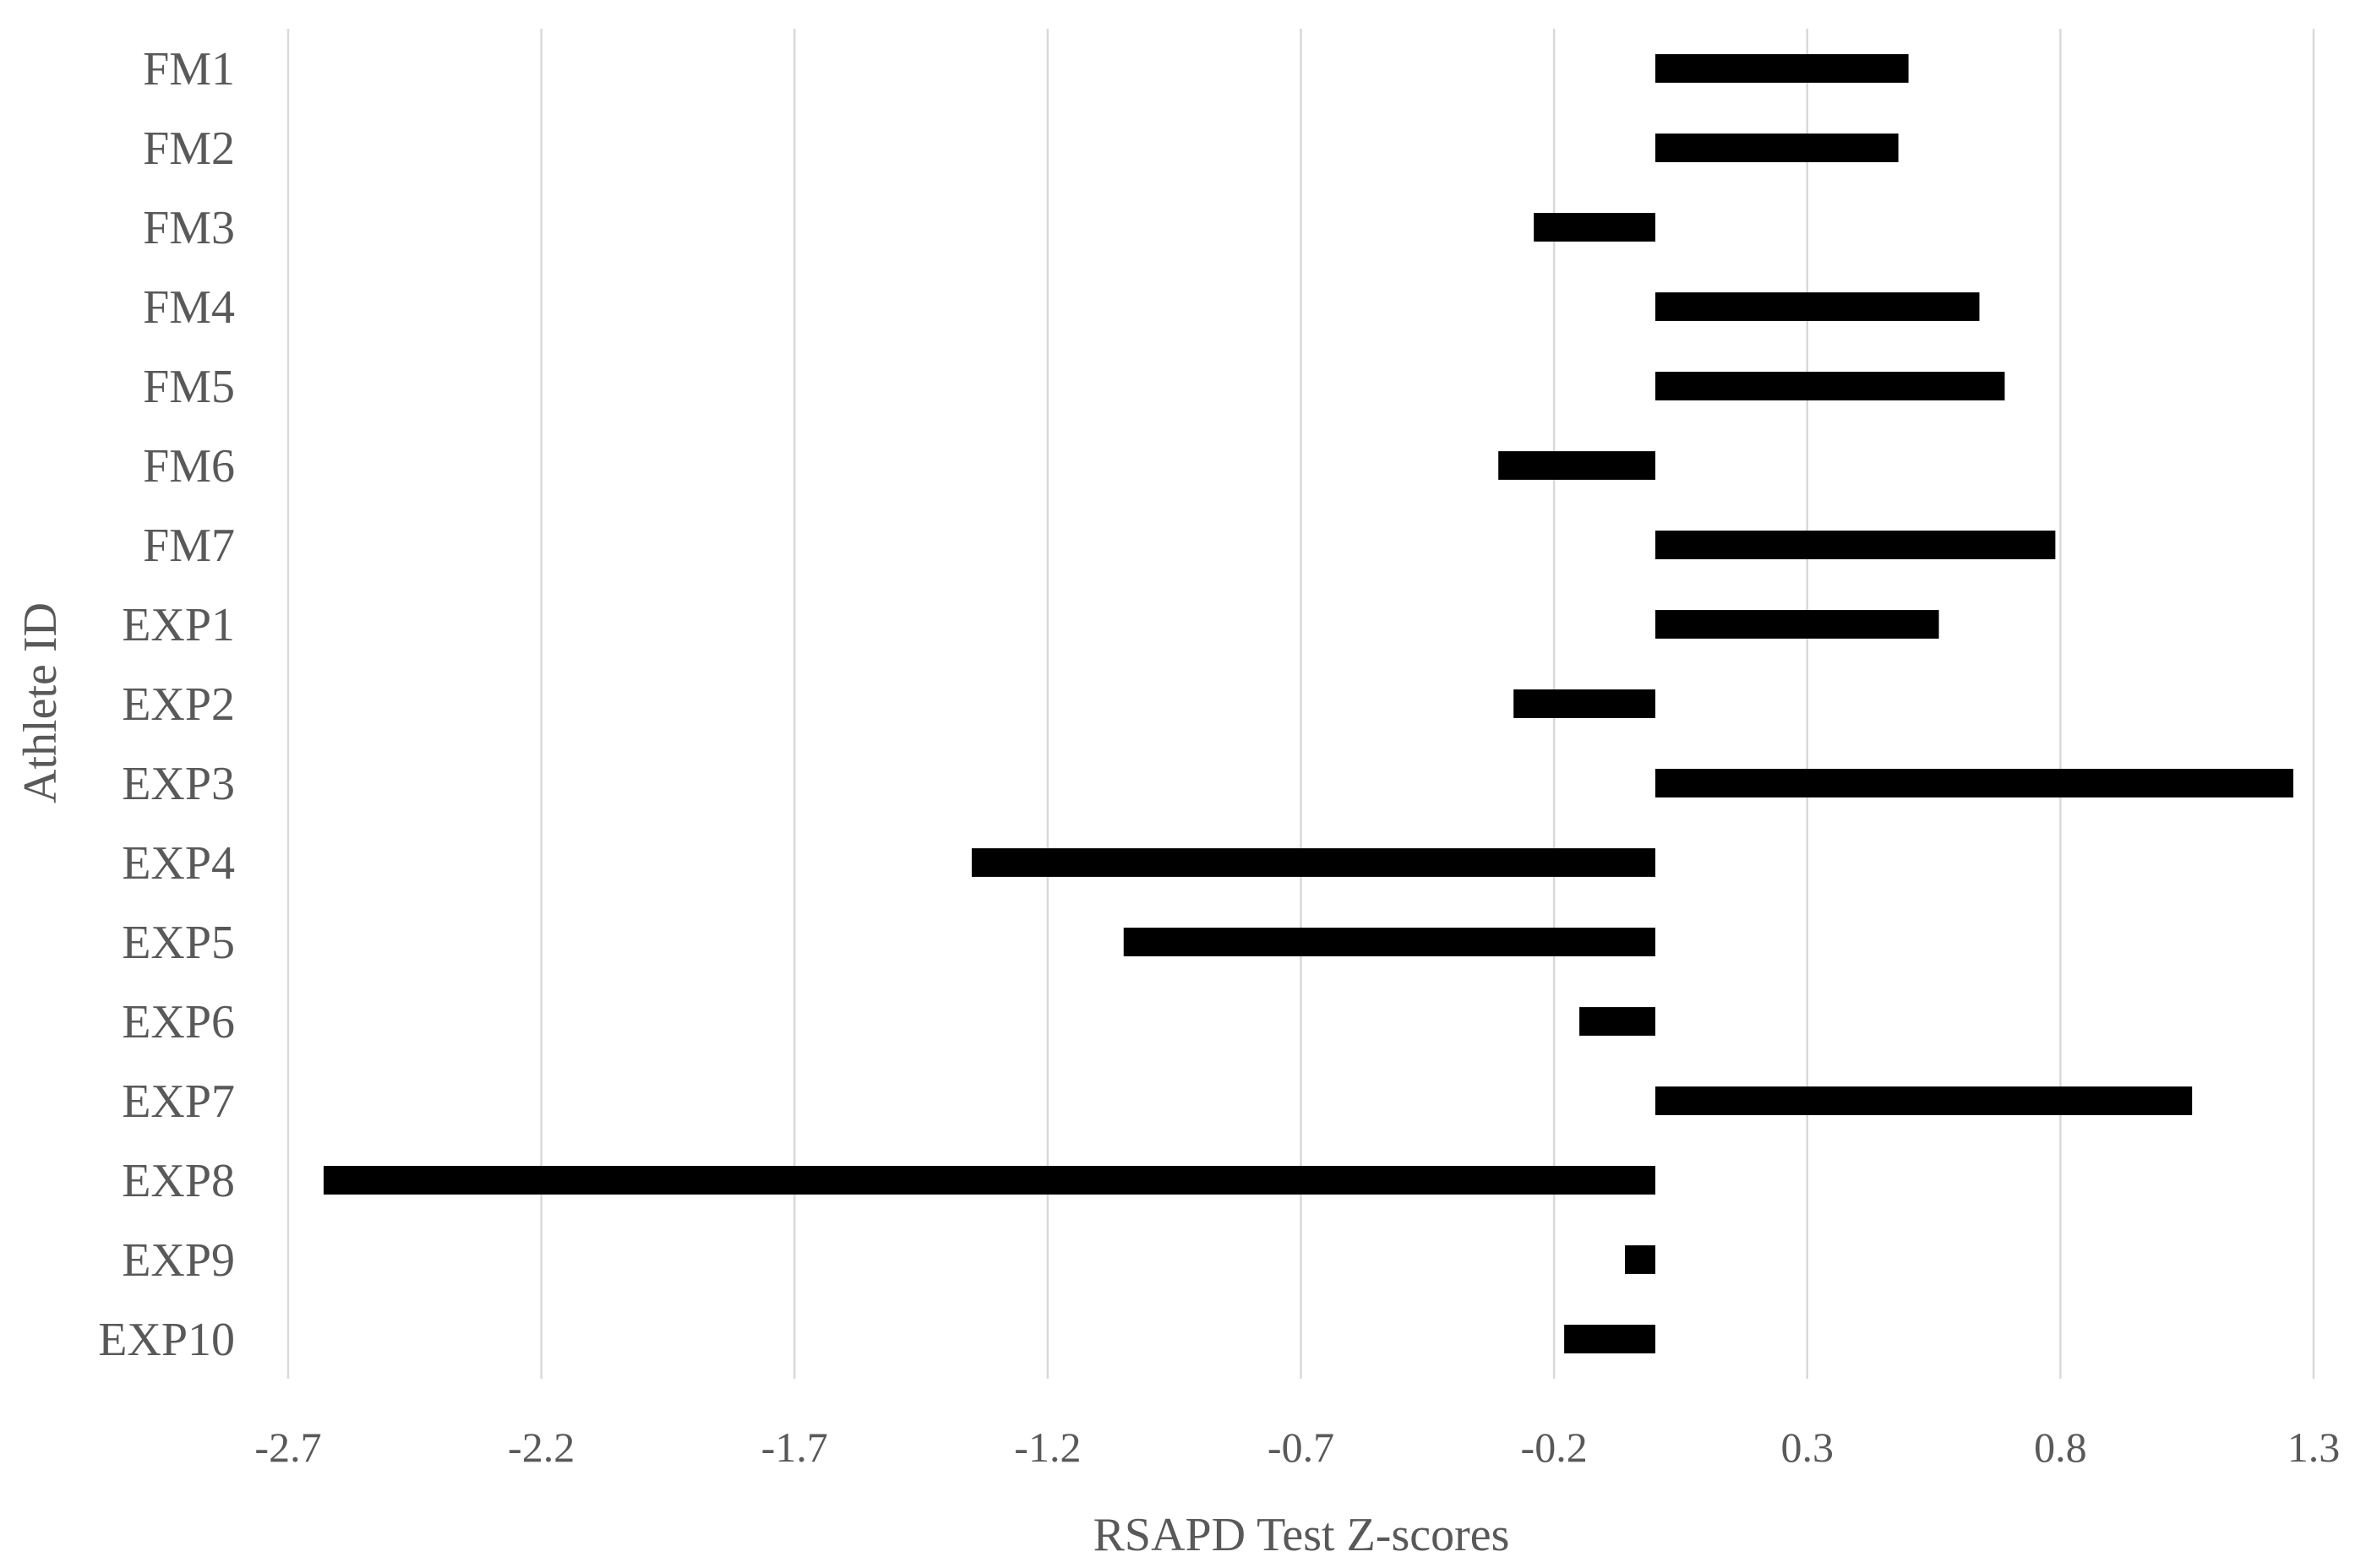 This screenshot has width=2355, height=1568. I want to click on bar-fm2, so click(1777, 147).